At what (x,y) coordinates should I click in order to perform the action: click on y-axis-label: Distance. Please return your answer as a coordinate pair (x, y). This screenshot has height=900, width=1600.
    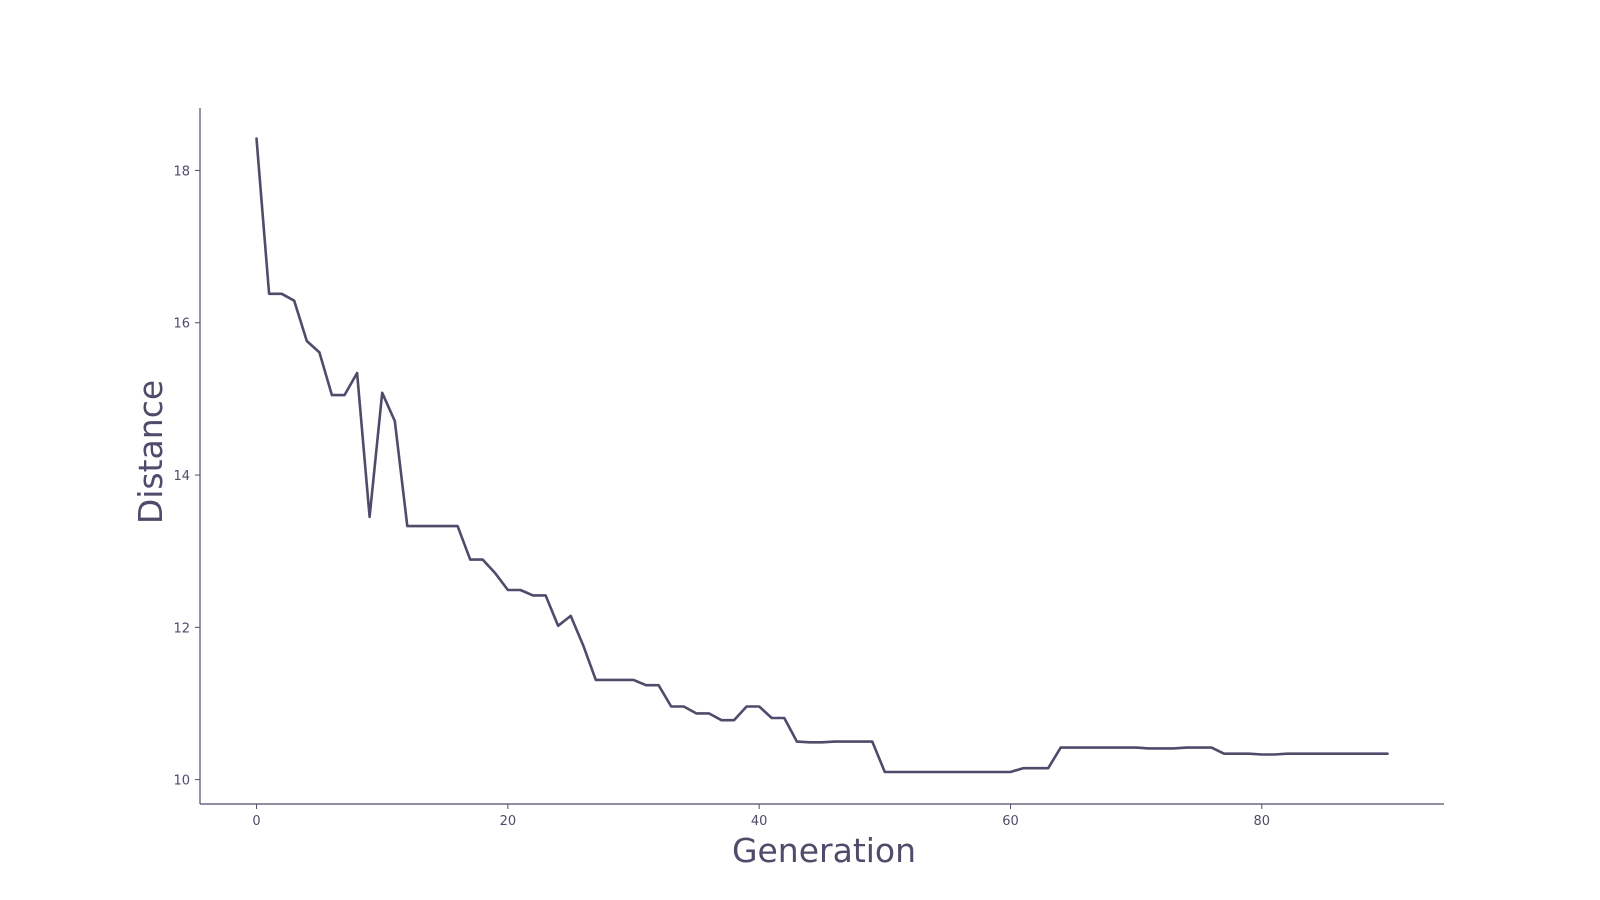
    Looking at the image, I should click on (150, 452).